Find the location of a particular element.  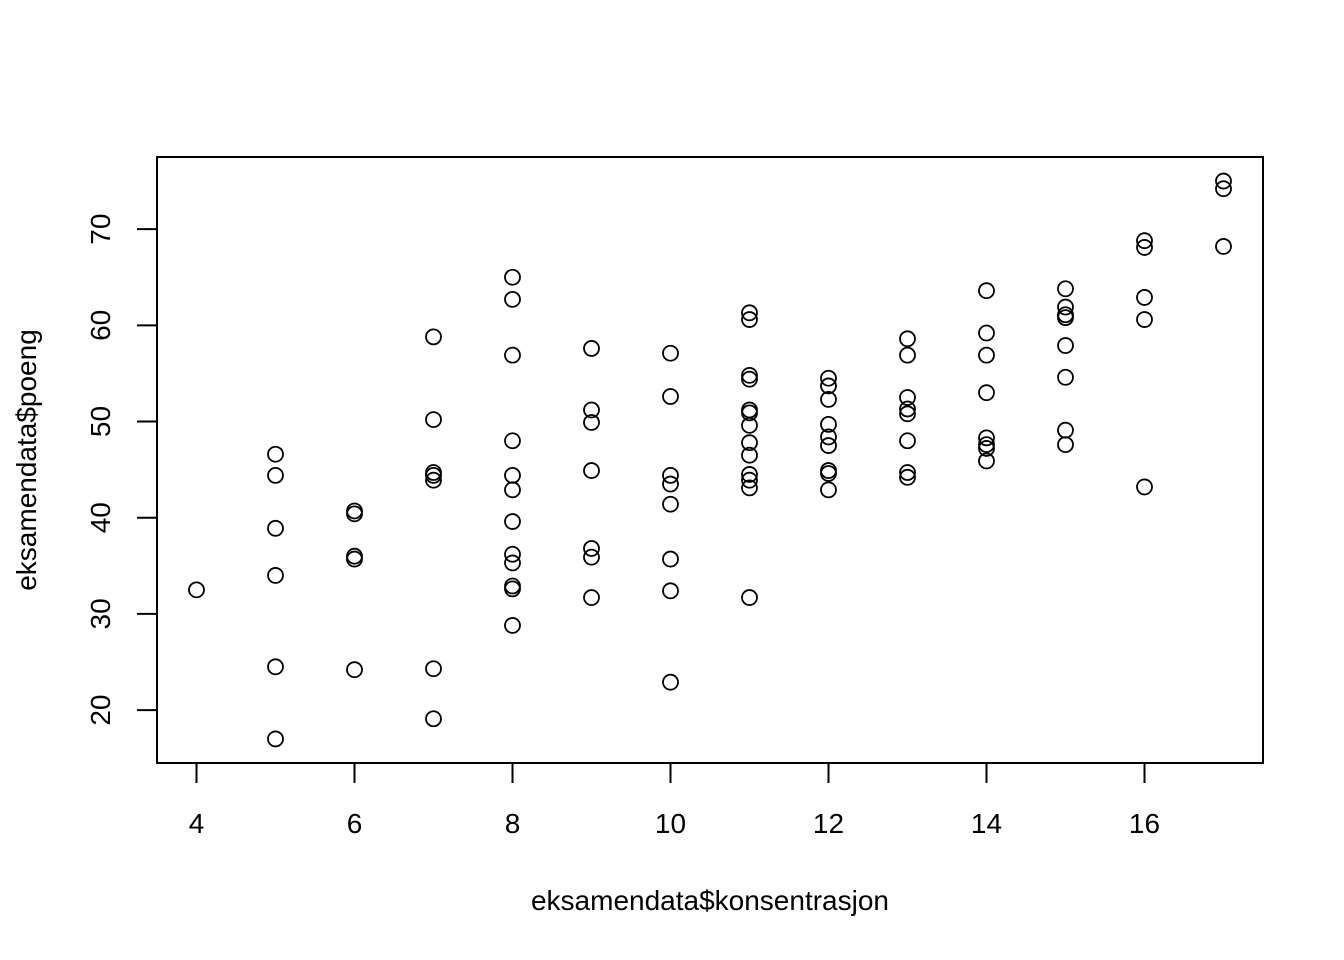

x-tick-label: 10 is located at coordinates (670, 823).